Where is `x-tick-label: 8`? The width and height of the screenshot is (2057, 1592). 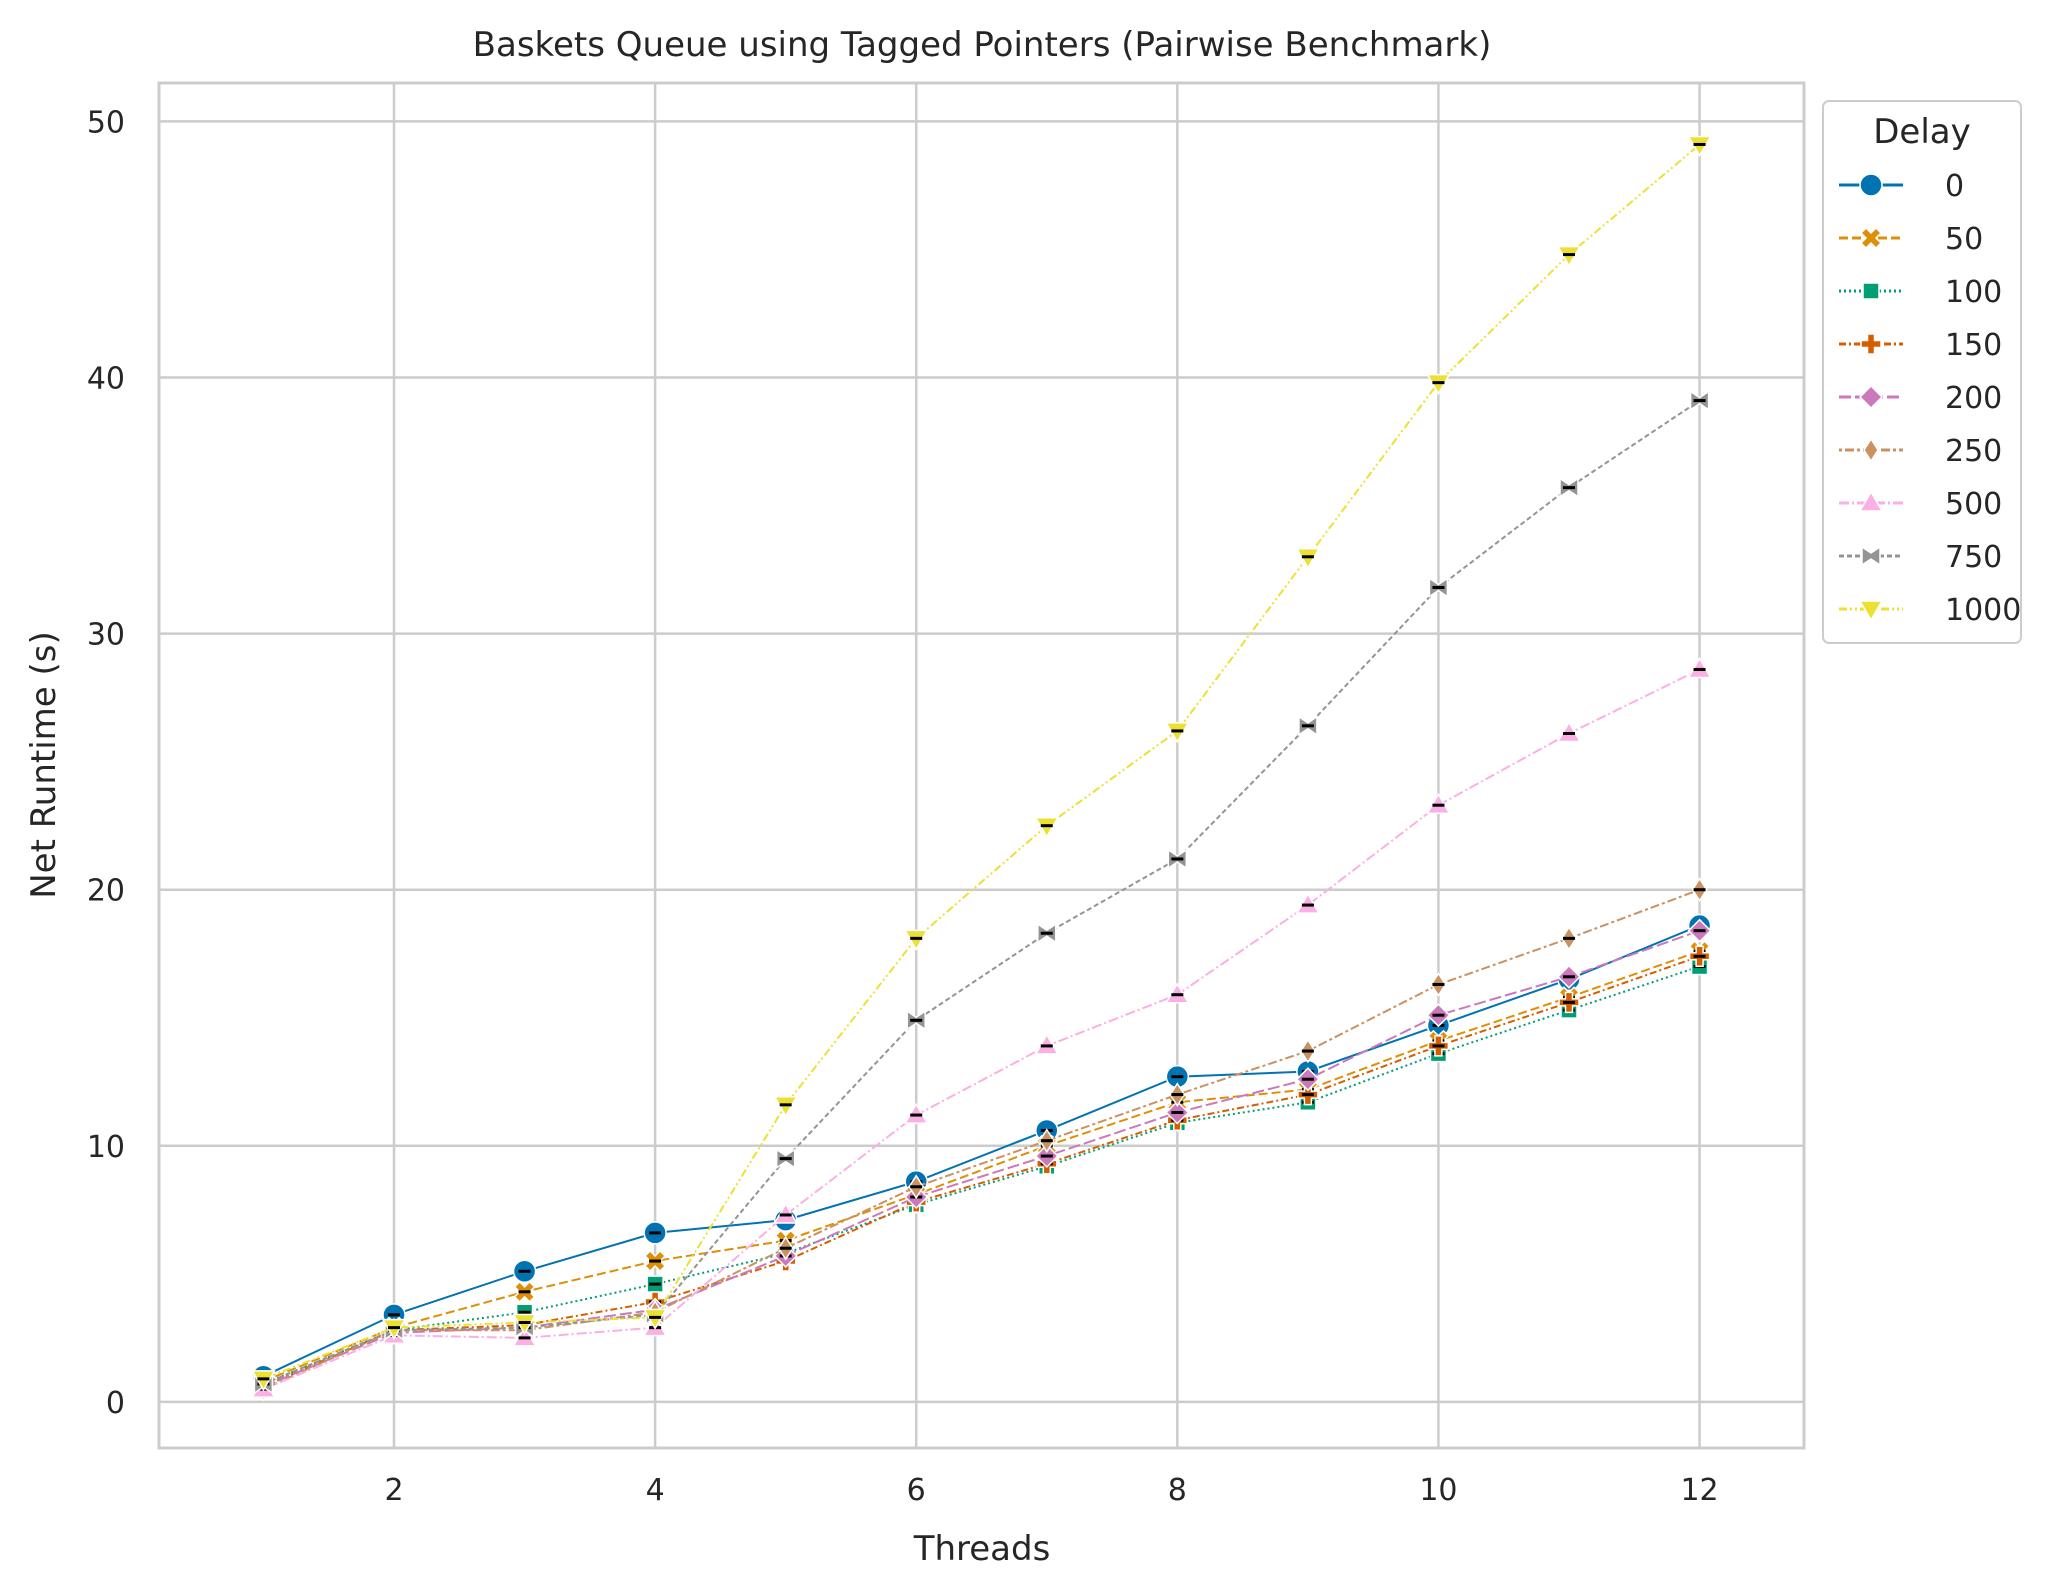
x-tick-label: 8 is located at coordinates (1177, 1490).